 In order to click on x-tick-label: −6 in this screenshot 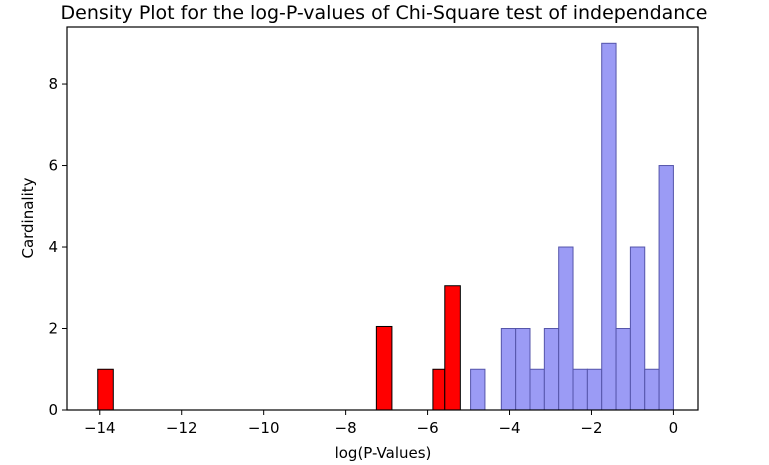, I will do `click(428, 428)`.